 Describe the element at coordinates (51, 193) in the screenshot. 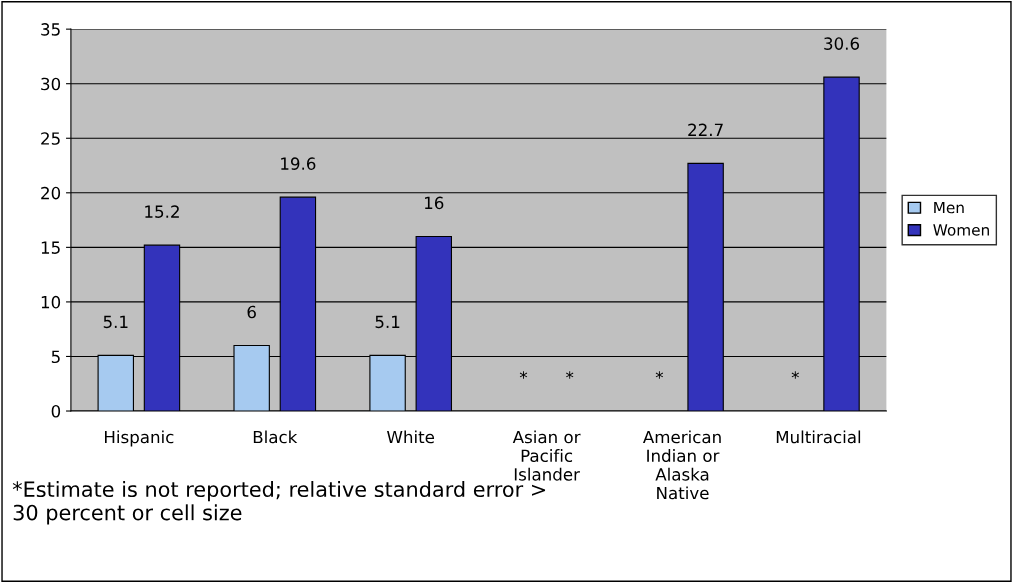

I see `y-tick-label: 20` at that location.